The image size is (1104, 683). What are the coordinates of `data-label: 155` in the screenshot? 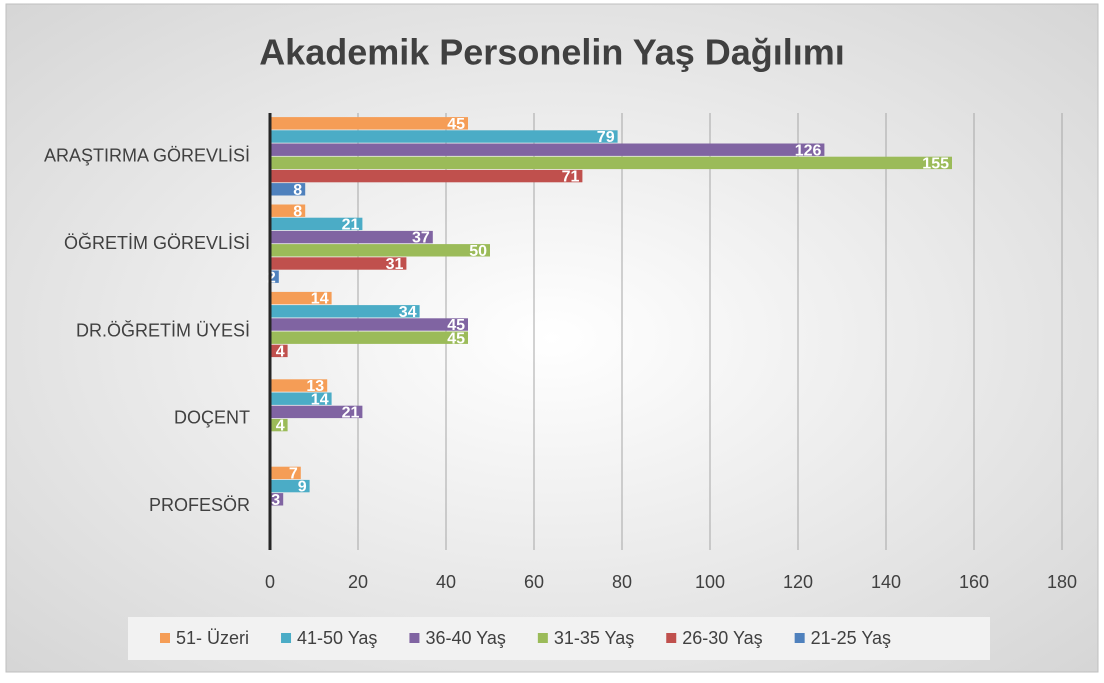 It's located at (935, 164).